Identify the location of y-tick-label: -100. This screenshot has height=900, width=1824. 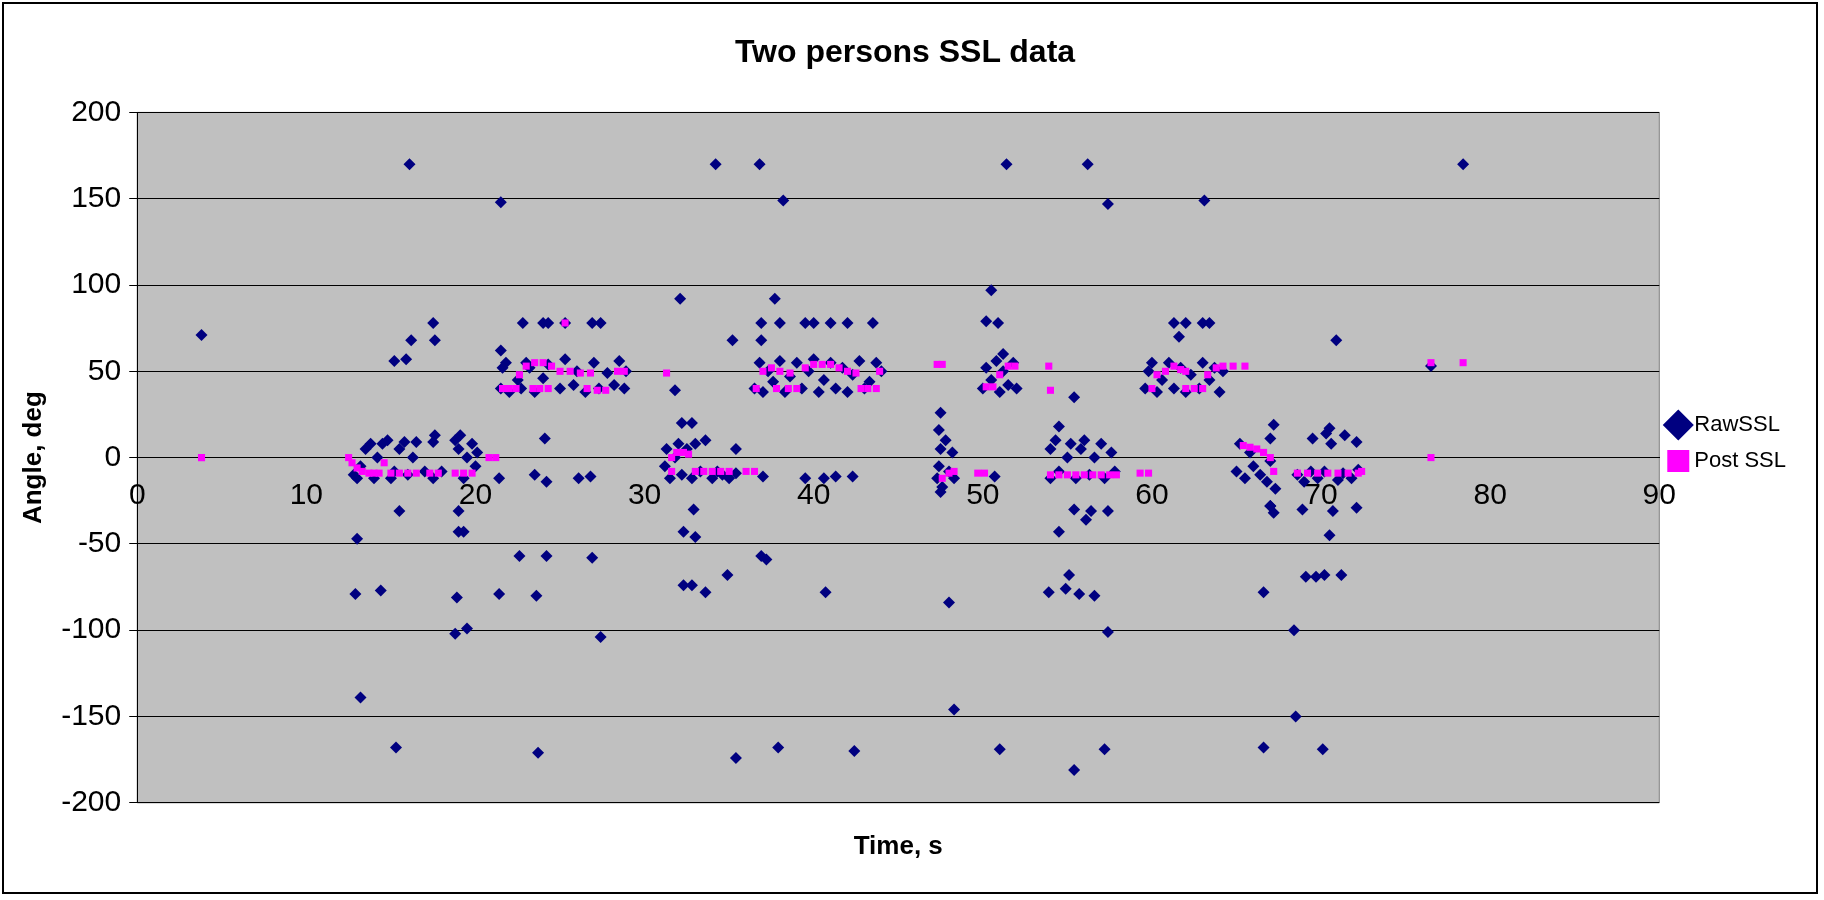
(91, 628).